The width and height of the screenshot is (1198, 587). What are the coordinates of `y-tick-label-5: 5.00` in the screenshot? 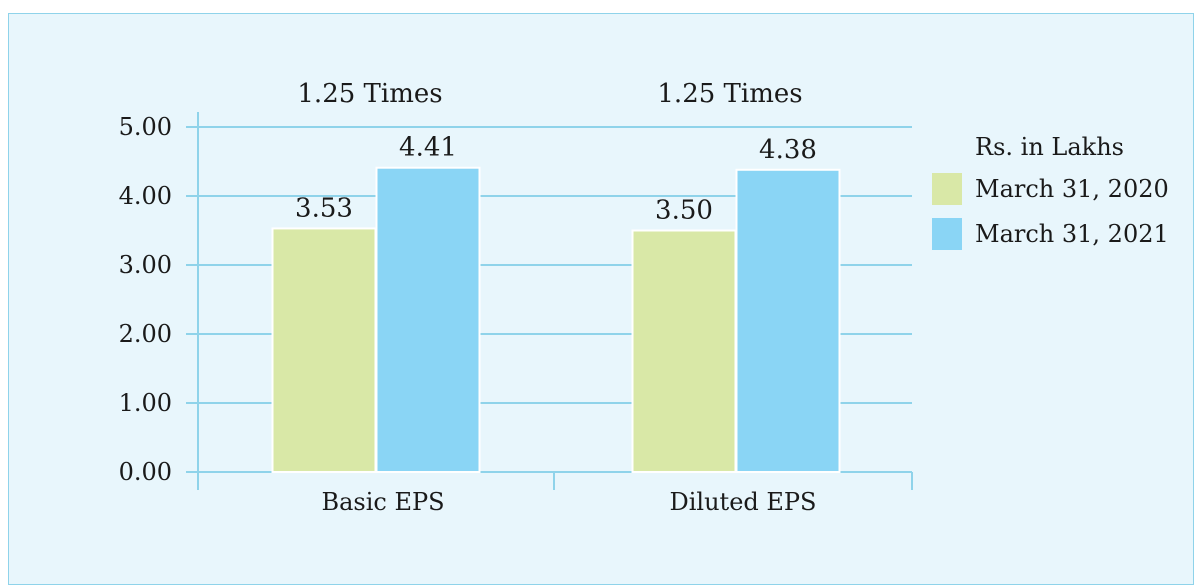 It's located at (145, 127).